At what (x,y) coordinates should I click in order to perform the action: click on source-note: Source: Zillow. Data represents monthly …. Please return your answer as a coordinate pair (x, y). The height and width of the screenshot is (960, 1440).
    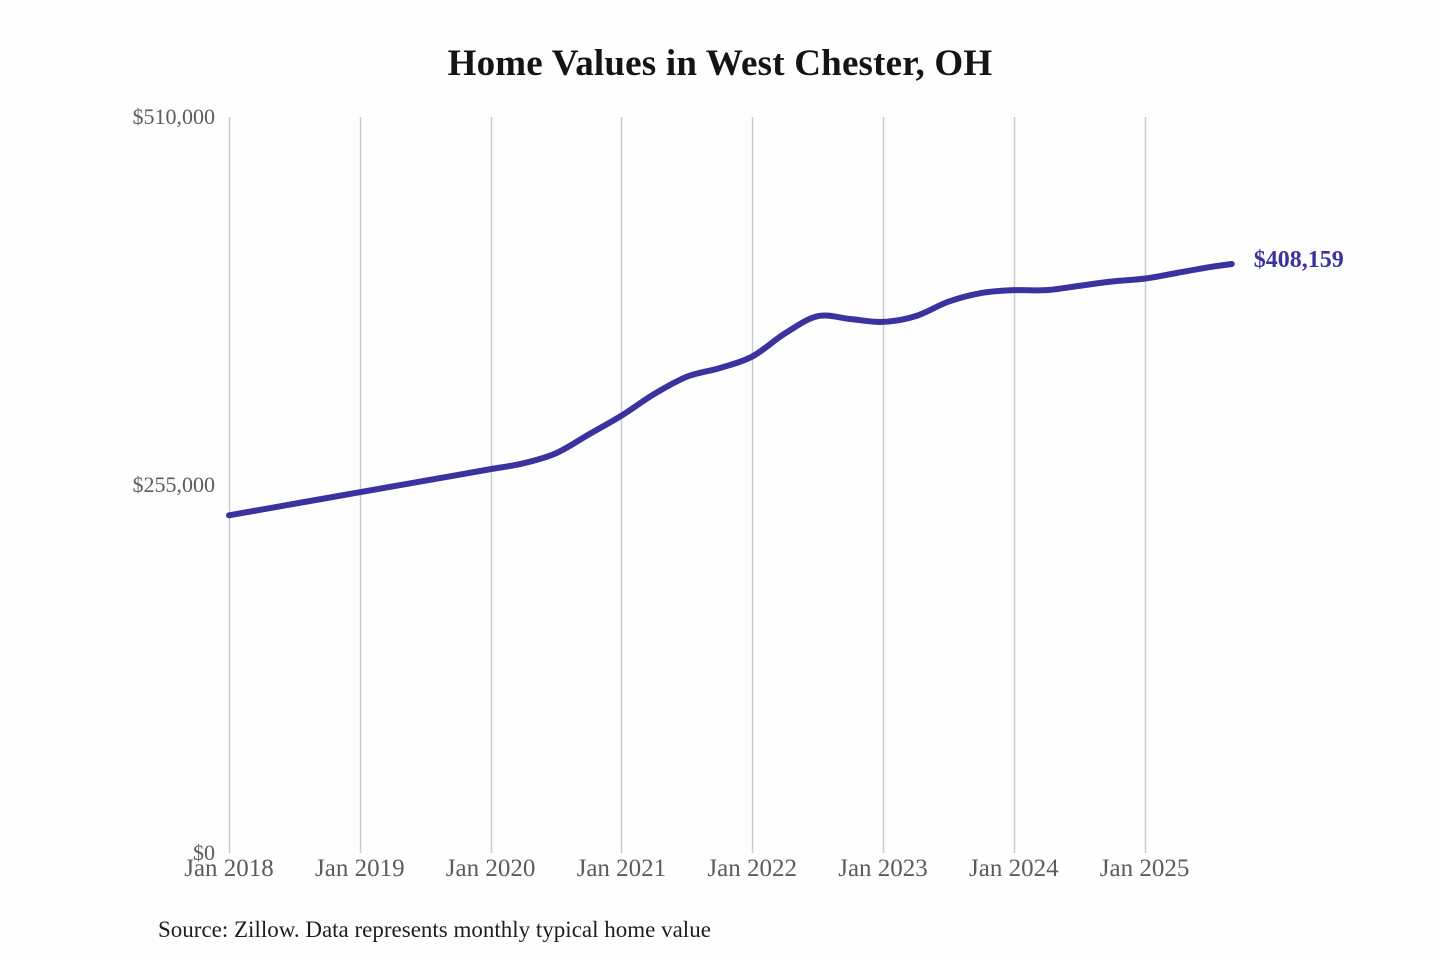
    Looking at the image, I should click on (434, 929).